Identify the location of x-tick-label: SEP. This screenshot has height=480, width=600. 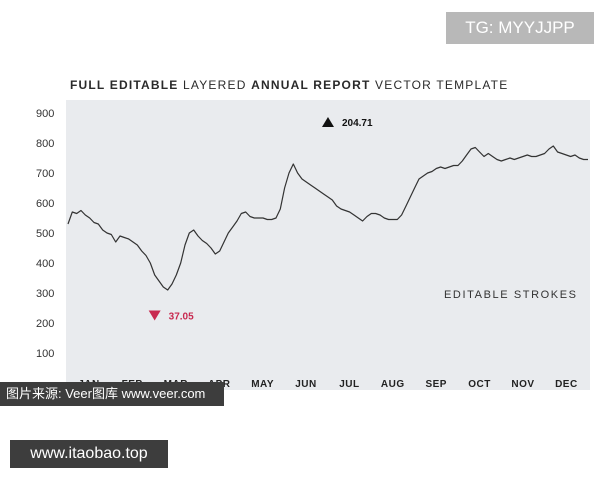
(436, 384).